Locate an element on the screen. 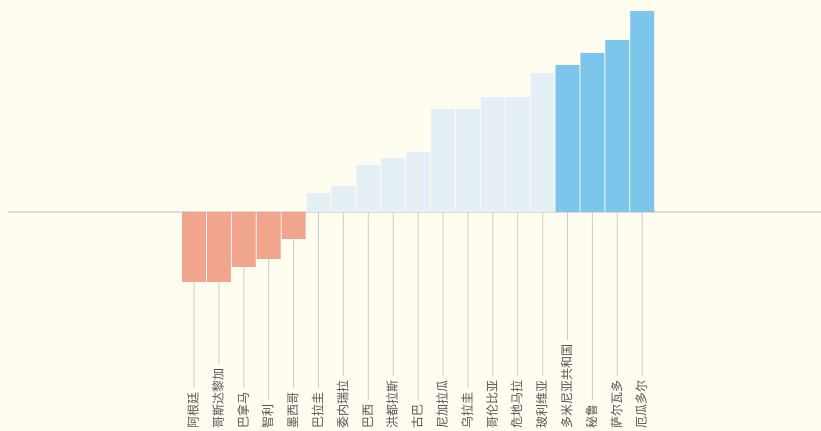 The height and width of the screenshot is (431, 821). x-tick-label: 玻利维亚 is located at coordinates (542, 404).